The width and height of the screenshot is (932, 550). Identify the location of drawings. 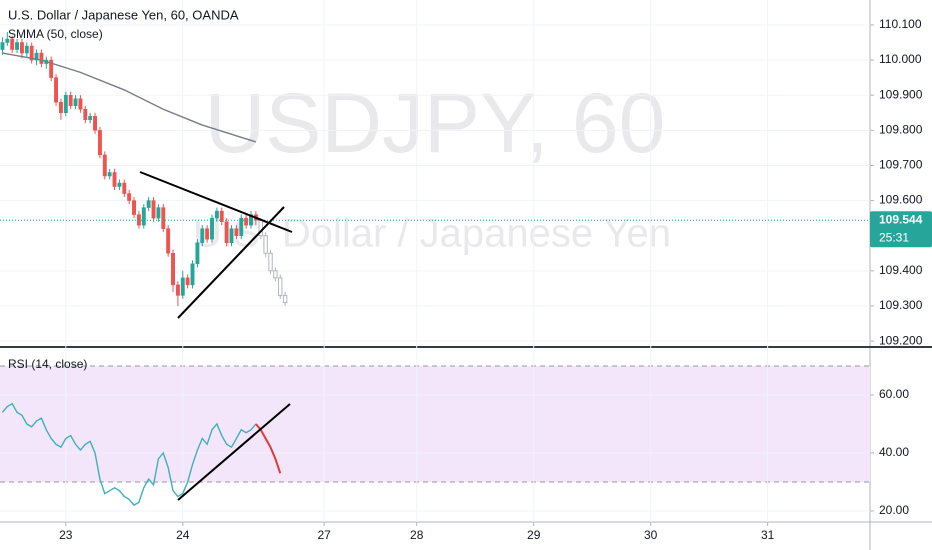
(216, 336).